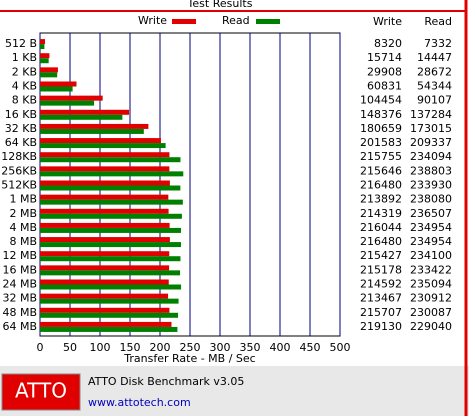  Describe the element at coordinates (40, 347) in the screenshot. I see `x-tick-label: 0` at that location.